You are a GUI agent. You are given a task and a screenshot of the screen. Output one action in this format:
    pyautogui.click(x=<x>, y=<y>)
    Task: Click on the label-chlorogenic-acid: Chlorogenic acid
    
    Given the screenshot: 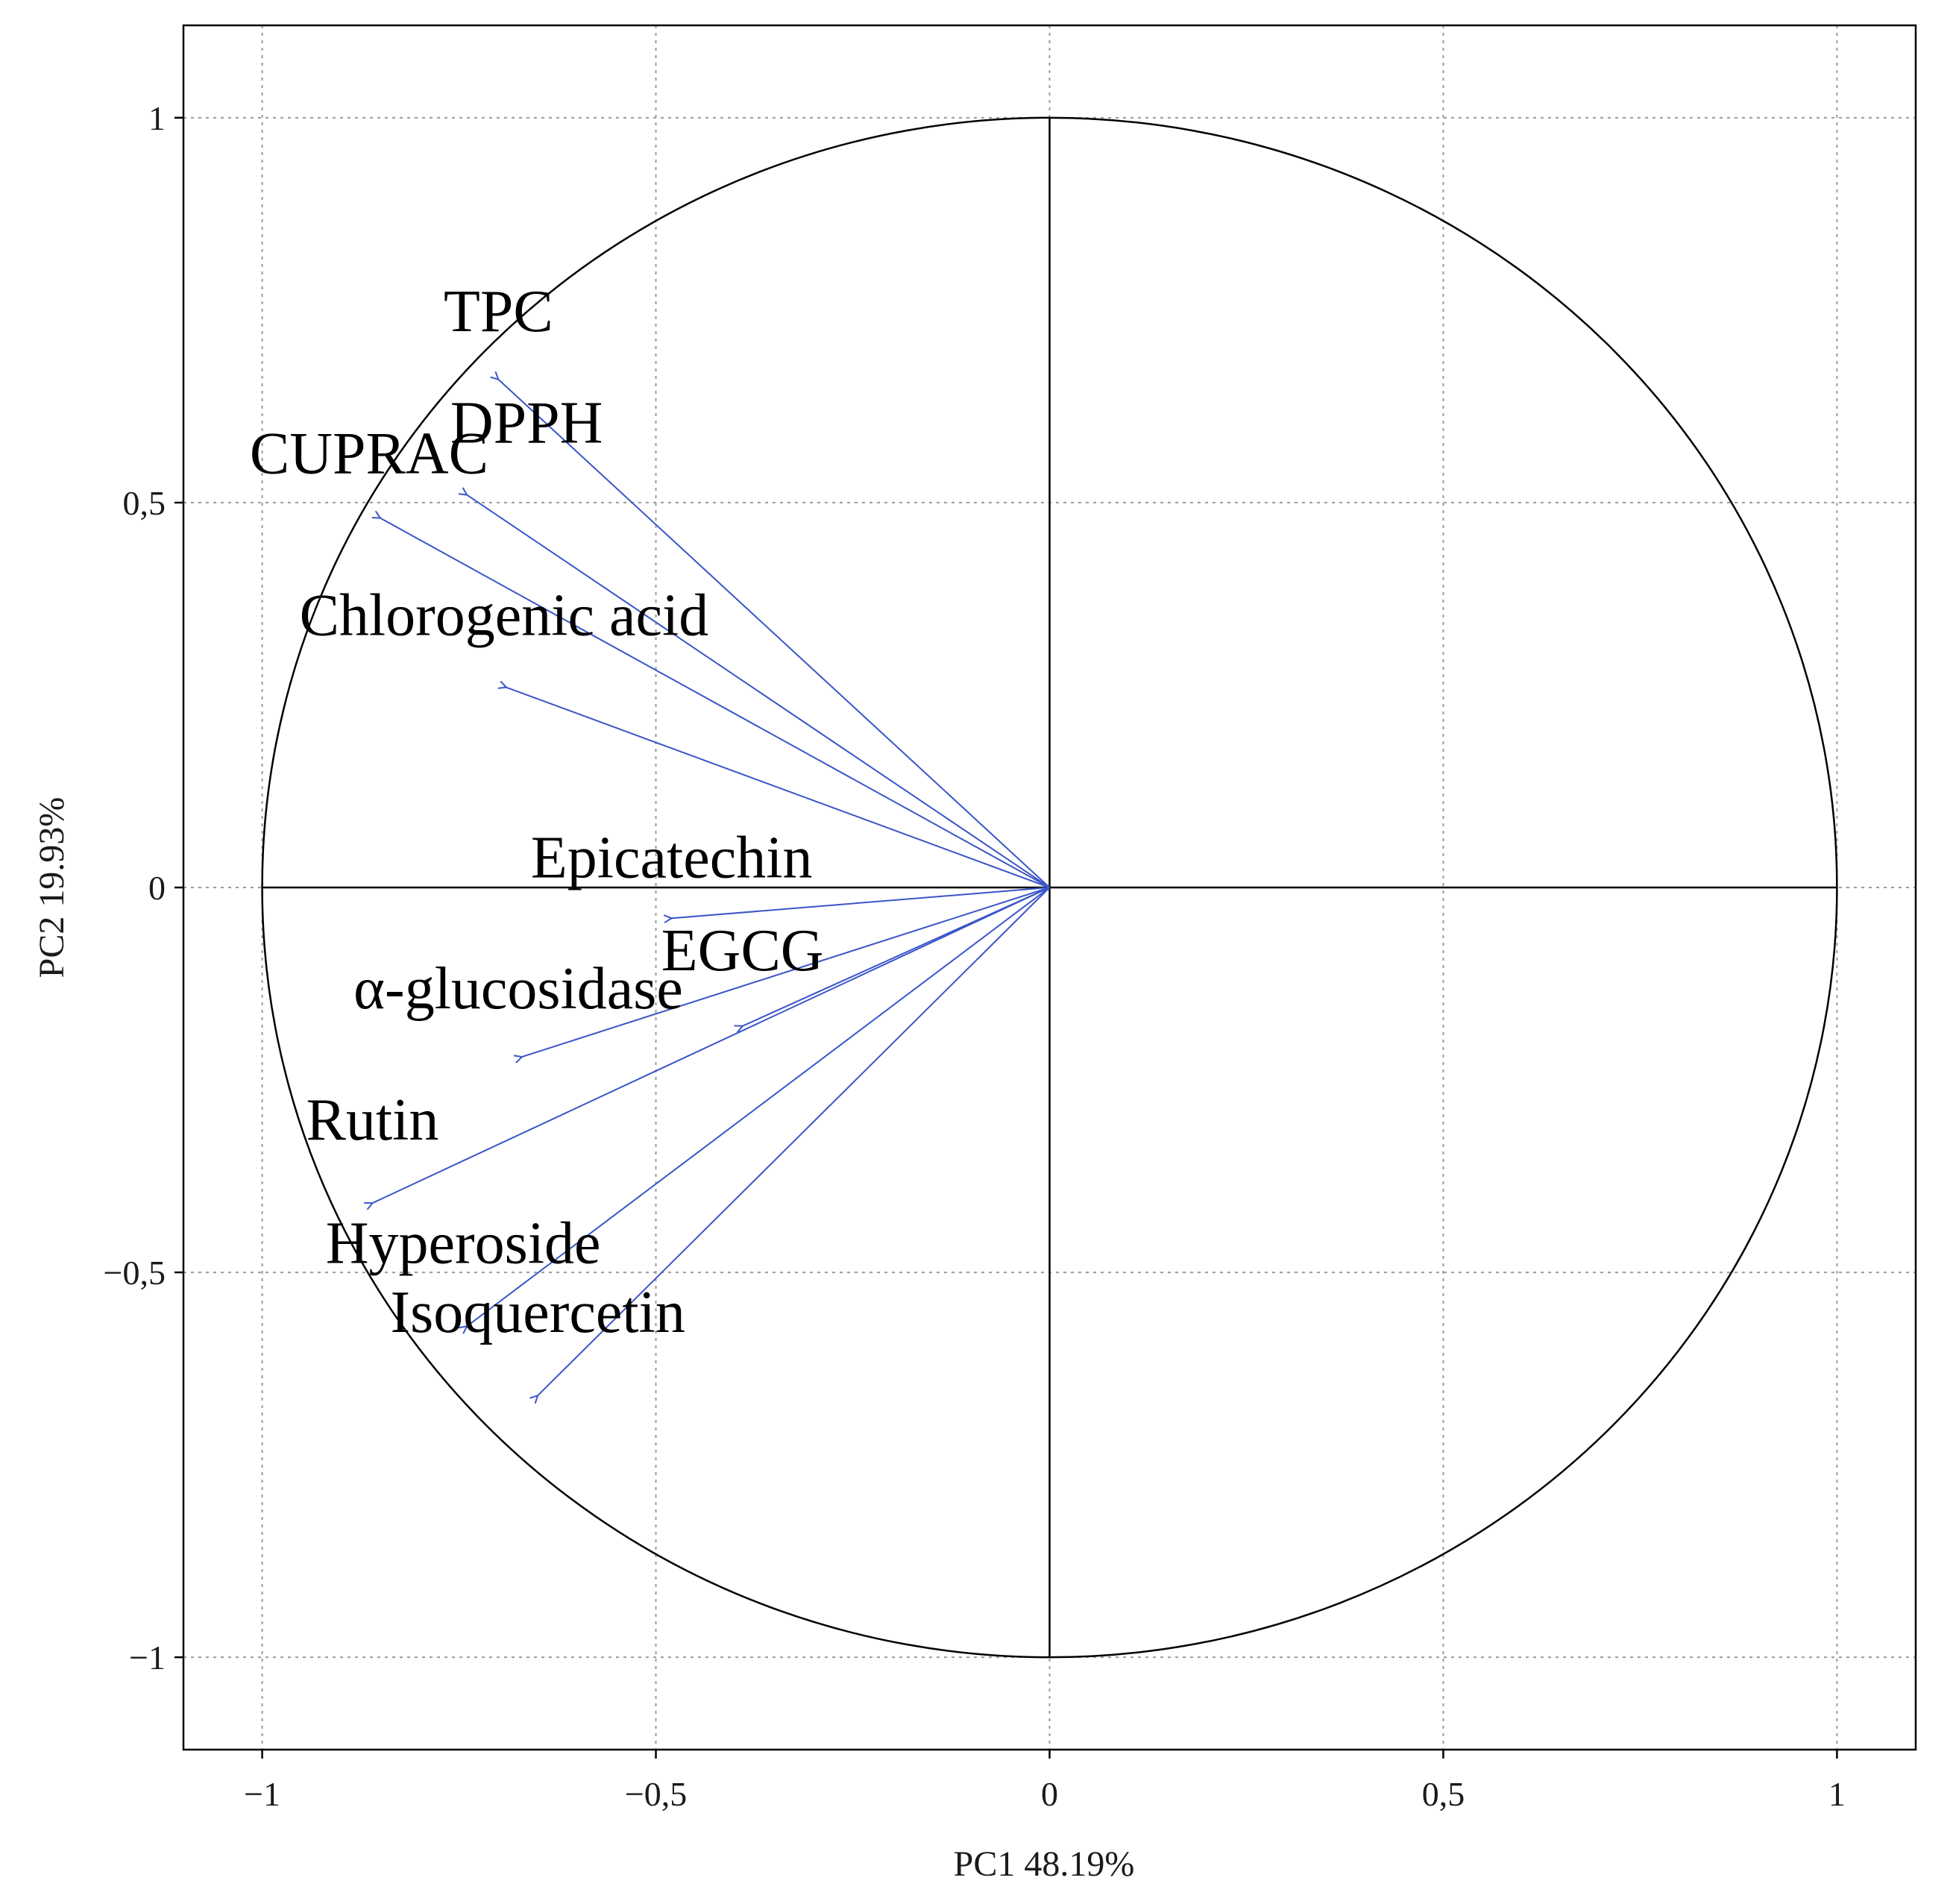 What is the action you would take?
    pyautogui.click(x=505, y=616)
    